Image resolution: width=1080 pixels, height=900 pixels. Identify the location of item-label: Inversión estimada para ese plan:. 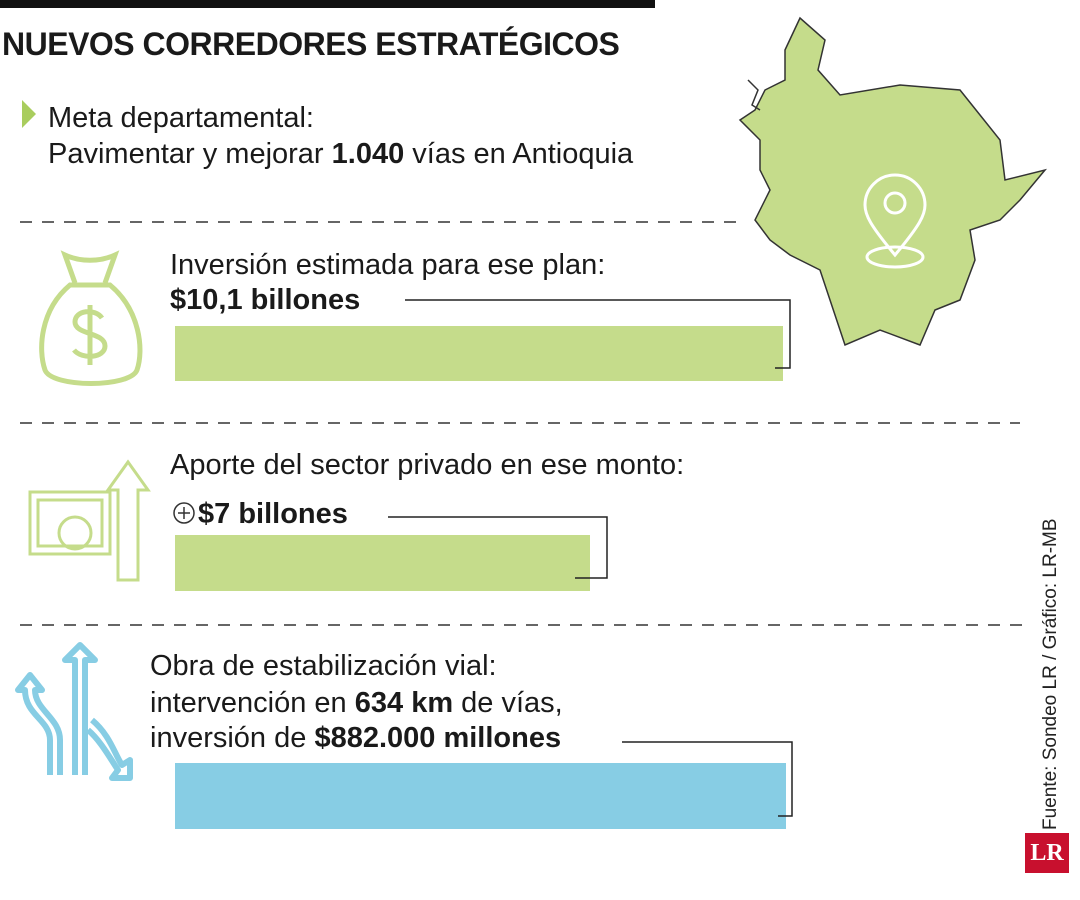
(388, 265).